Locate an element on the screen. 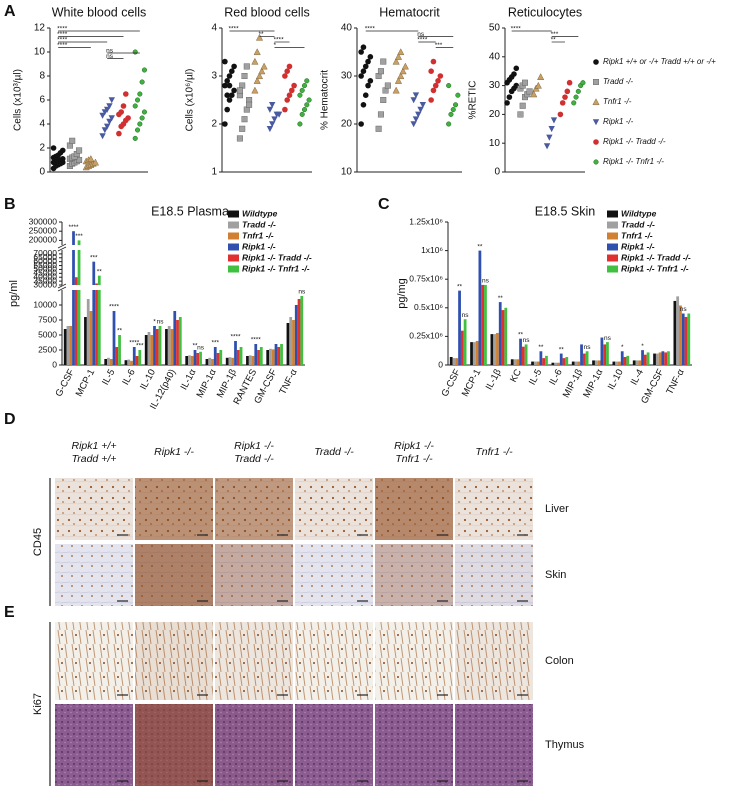 The image size is (745, 793). legend-label: Ripk1 -/- is located at coordinates (259, 246).